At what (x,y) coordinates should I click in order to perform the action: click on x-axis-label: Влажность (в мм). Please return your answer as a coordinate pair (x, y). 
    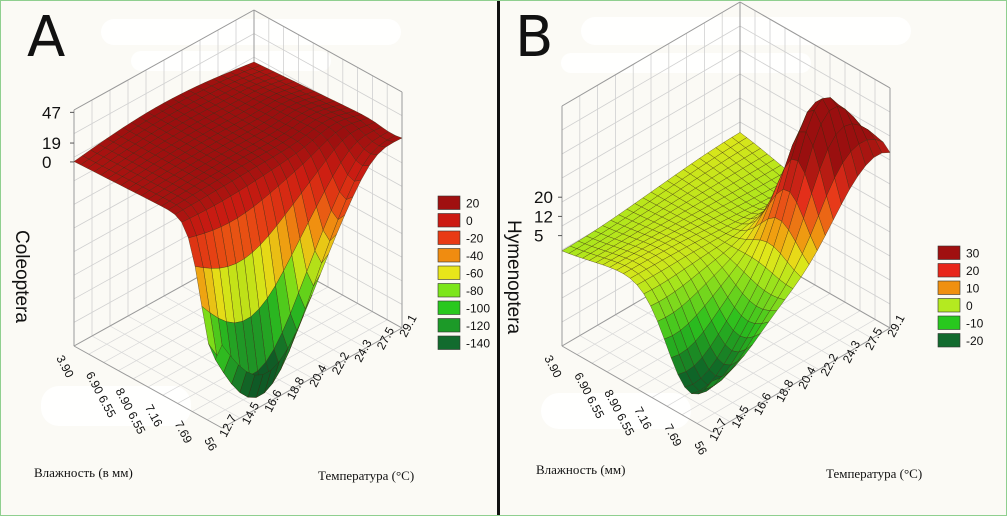
    Looking at the image, I should click on (83, 472).